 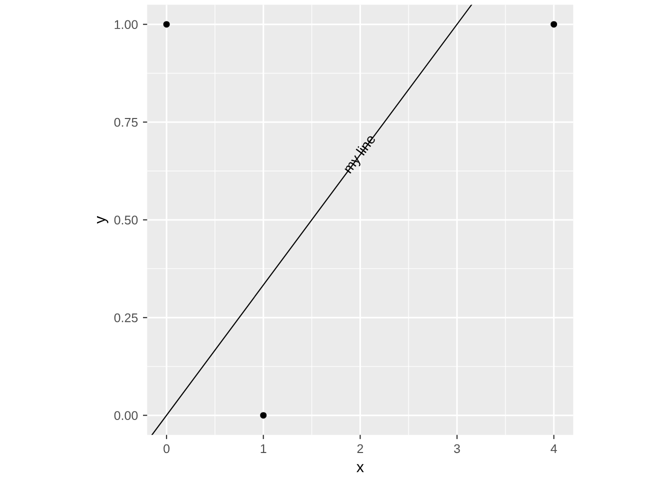 I want to click on y-axis-title: y, so click(x=102, y=220).